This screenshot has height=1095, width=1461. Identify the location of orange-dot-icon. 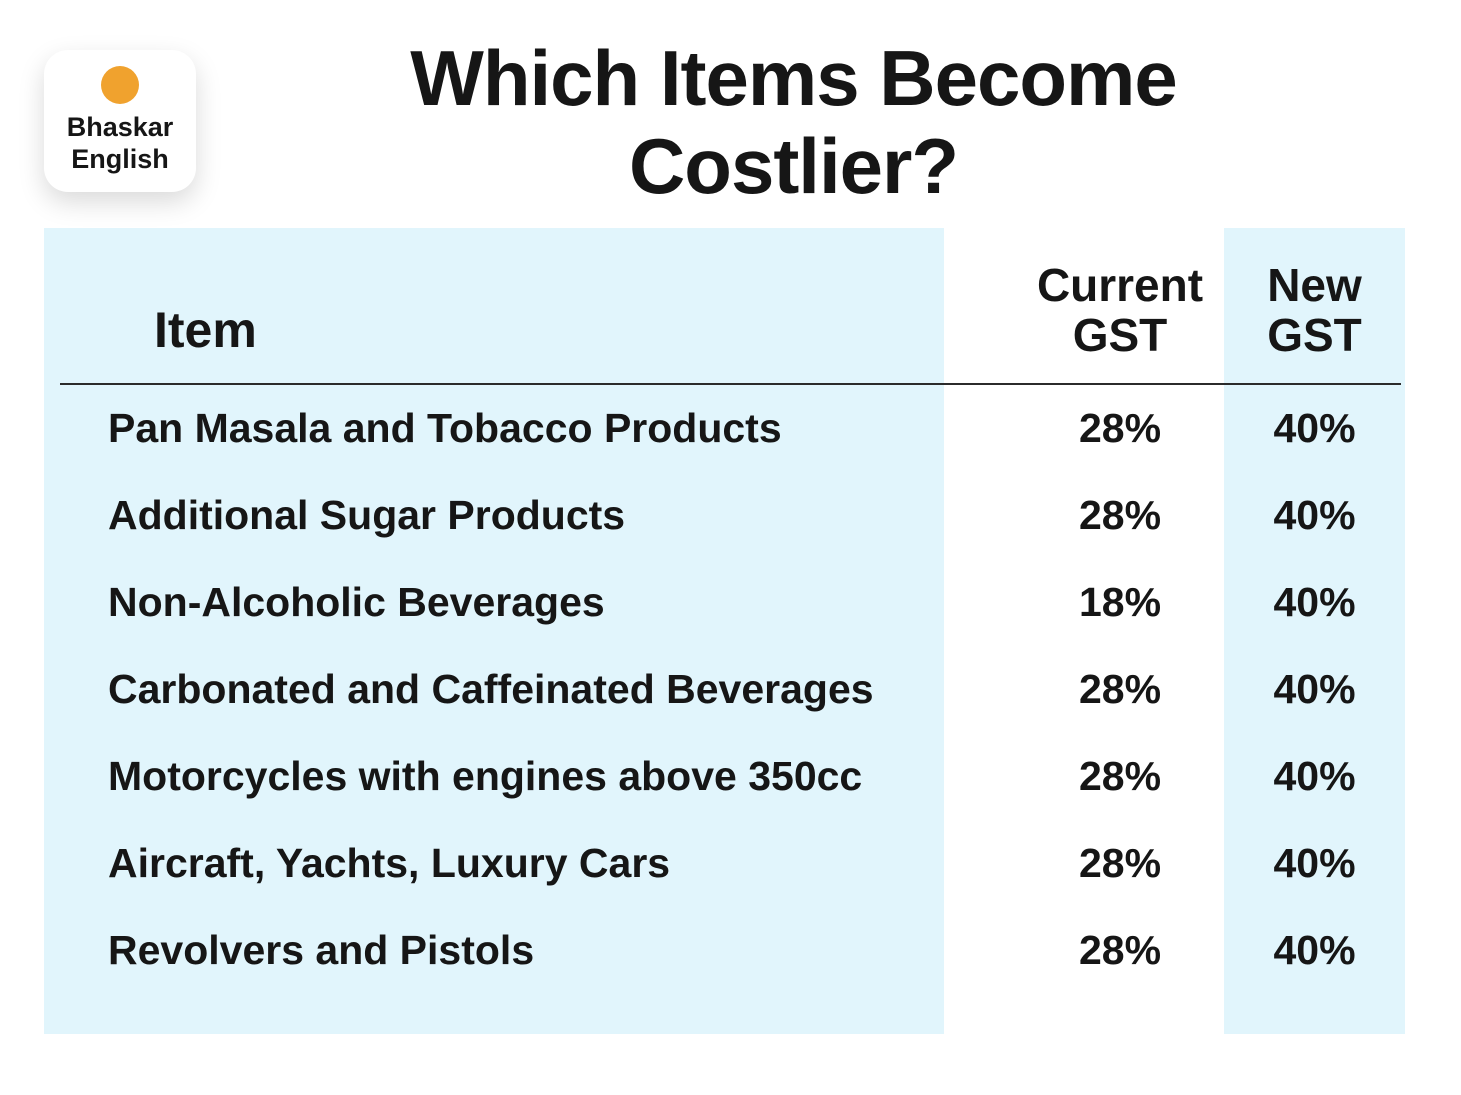
(120, 85).